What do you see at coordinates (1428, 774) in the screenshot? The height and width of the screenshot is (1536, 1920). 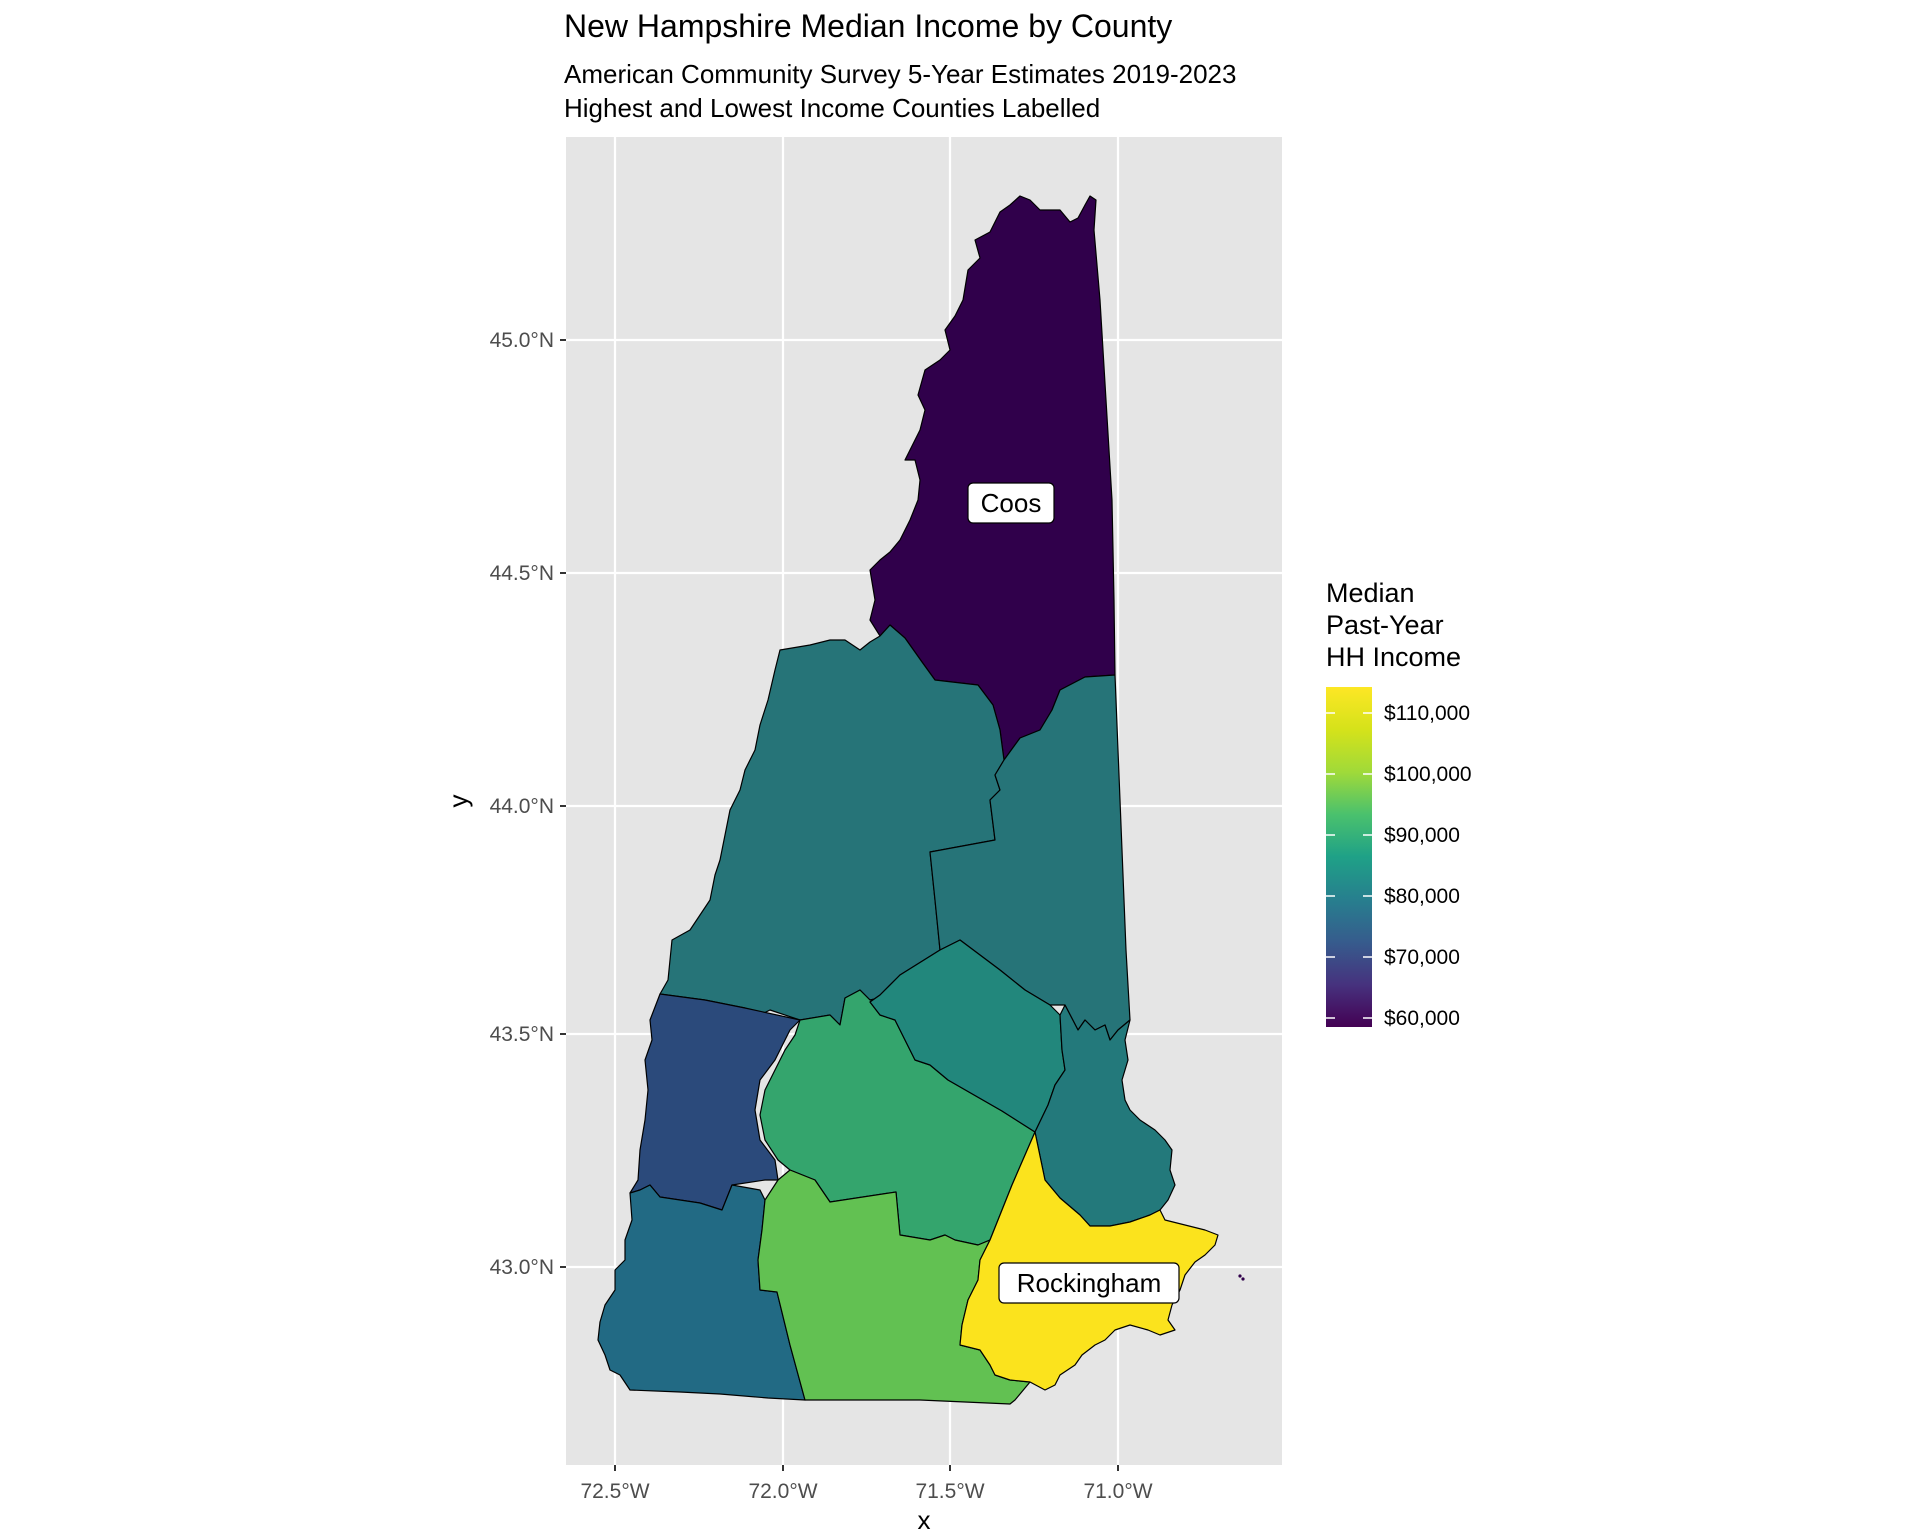 I see `legend-label: $100,000` at bounding box center [1428, 774].